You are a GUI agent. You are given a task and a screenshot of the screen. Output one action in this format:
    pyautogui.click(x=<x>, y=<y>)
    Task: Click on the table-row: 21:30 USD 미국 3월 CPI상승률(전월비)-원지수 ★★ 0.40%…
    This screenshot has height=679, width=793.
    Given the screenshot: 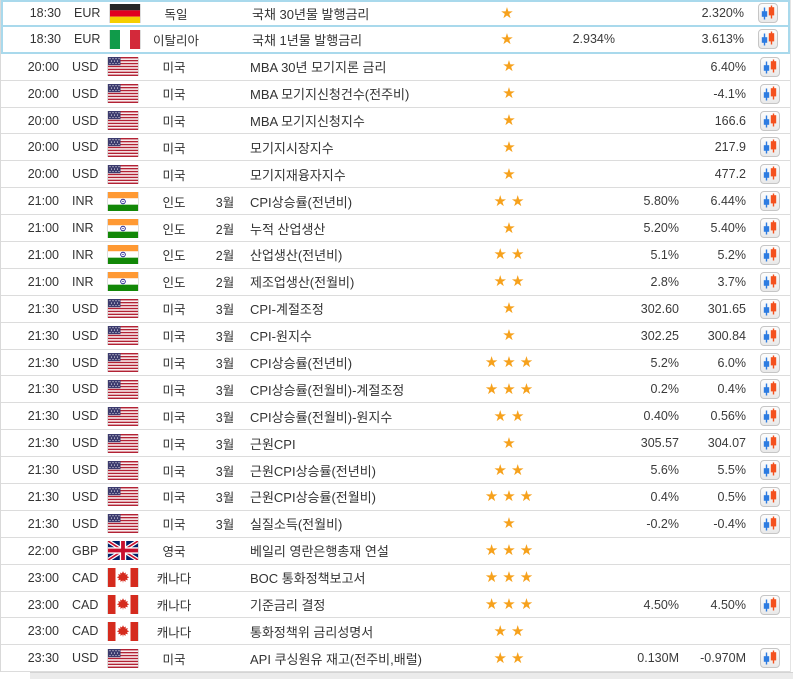 What is the action you would take?
    pyautogui.click(x=395, y=417)
    